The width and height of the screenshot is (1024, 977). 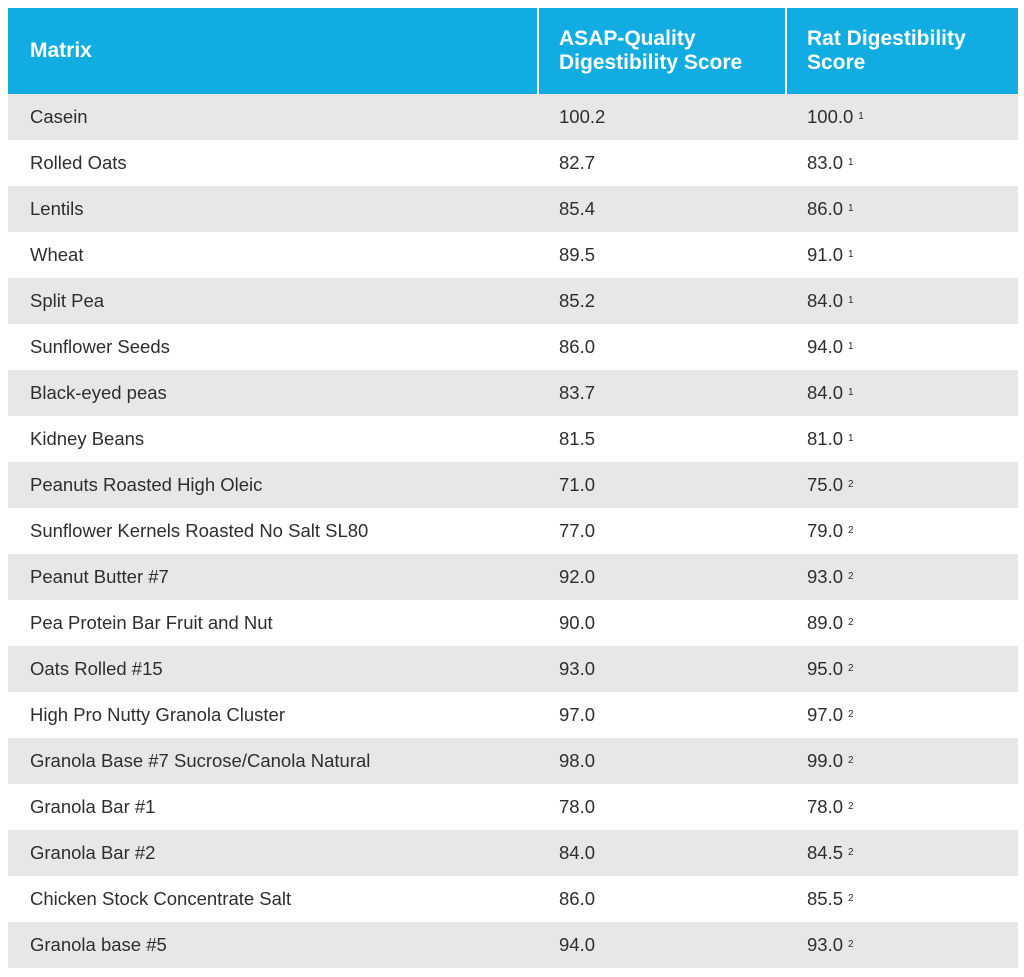 What do you see at coordinates (513, 209) in the screenshot?
I see `table-row: Lentils 85.4 86.0 1` at bounding box center [513, 209].